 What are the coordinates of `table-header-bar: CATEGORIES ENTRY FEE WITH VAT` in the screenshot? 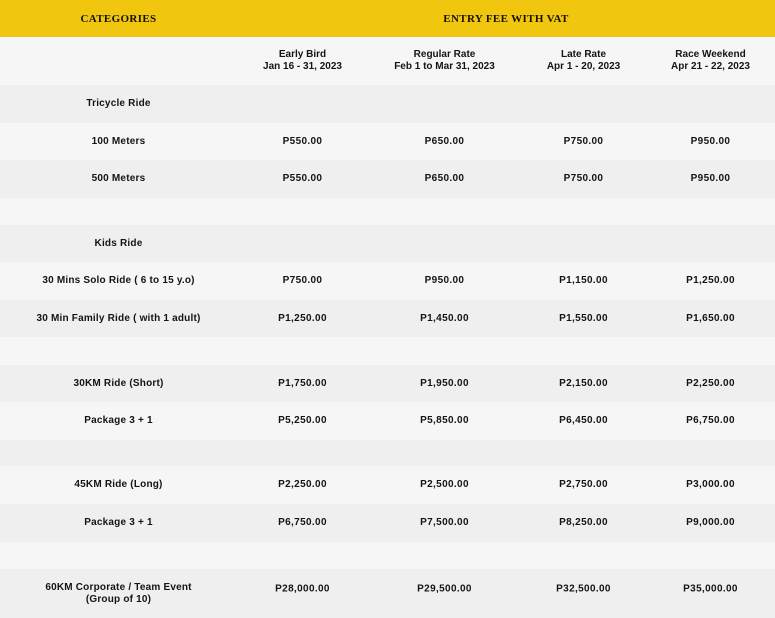 It's located at (387, 18).